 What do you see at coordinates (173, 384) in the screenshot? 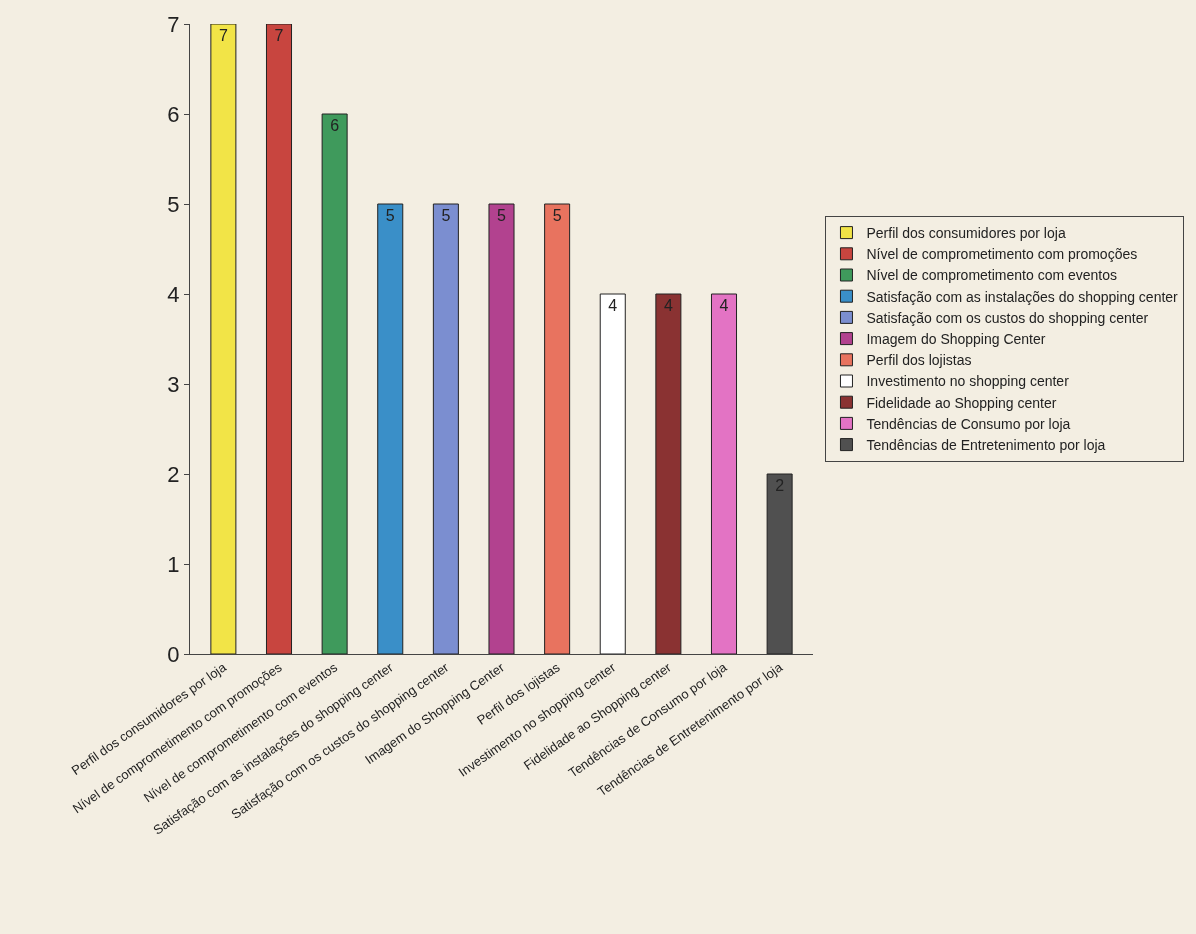
I see `y-tick-label: 3` at bounding box center [173, 384].